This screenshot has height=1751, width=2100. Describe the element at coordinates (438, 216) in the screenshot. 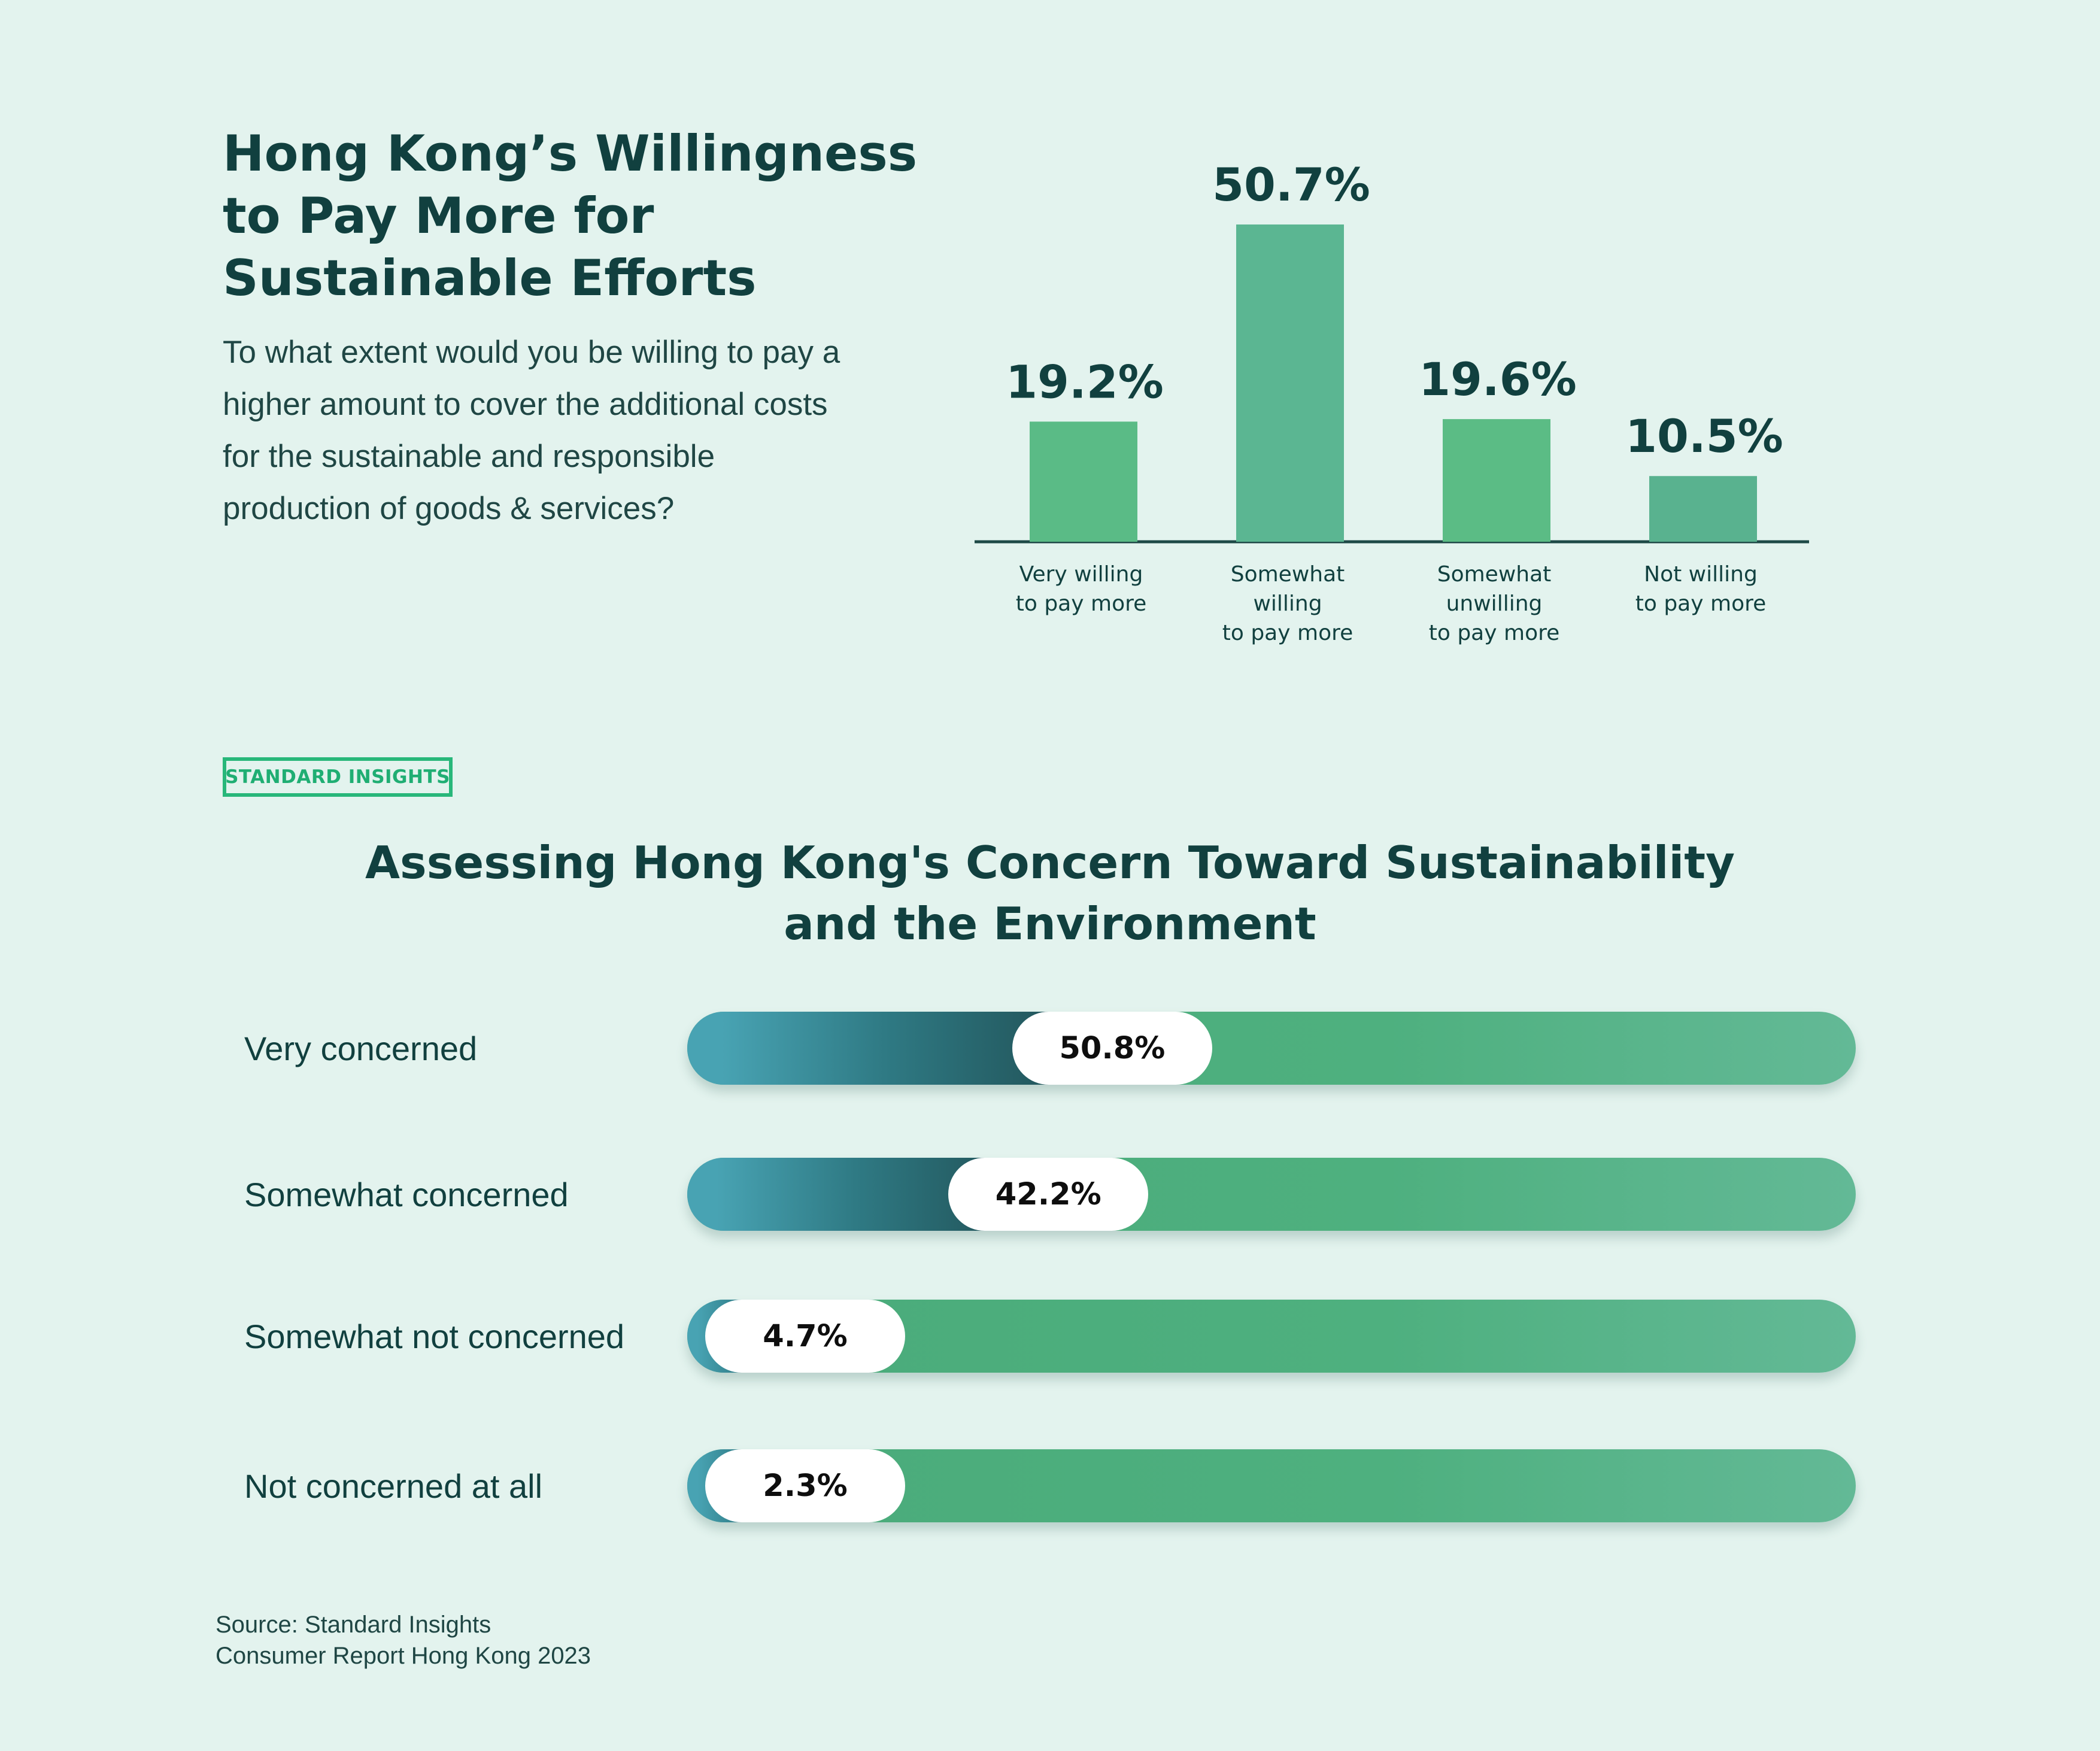

I see `chart1-title-line: to Pay More for` at that location.